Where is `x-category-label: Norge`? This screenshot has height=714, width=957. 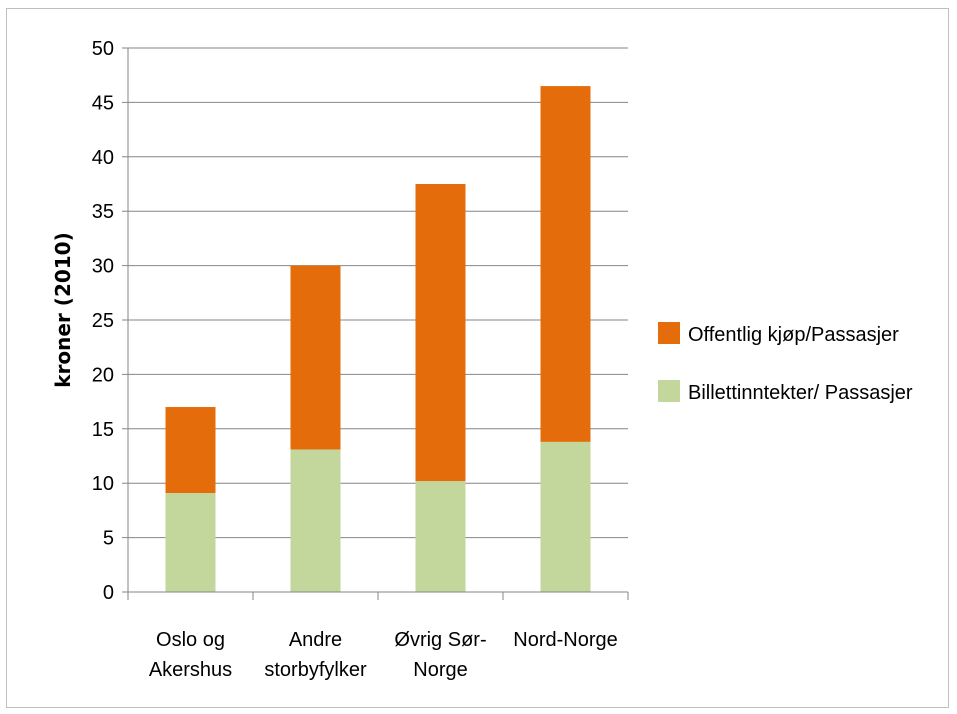
x-category-label: Norge is located at coordinates (440, 670).